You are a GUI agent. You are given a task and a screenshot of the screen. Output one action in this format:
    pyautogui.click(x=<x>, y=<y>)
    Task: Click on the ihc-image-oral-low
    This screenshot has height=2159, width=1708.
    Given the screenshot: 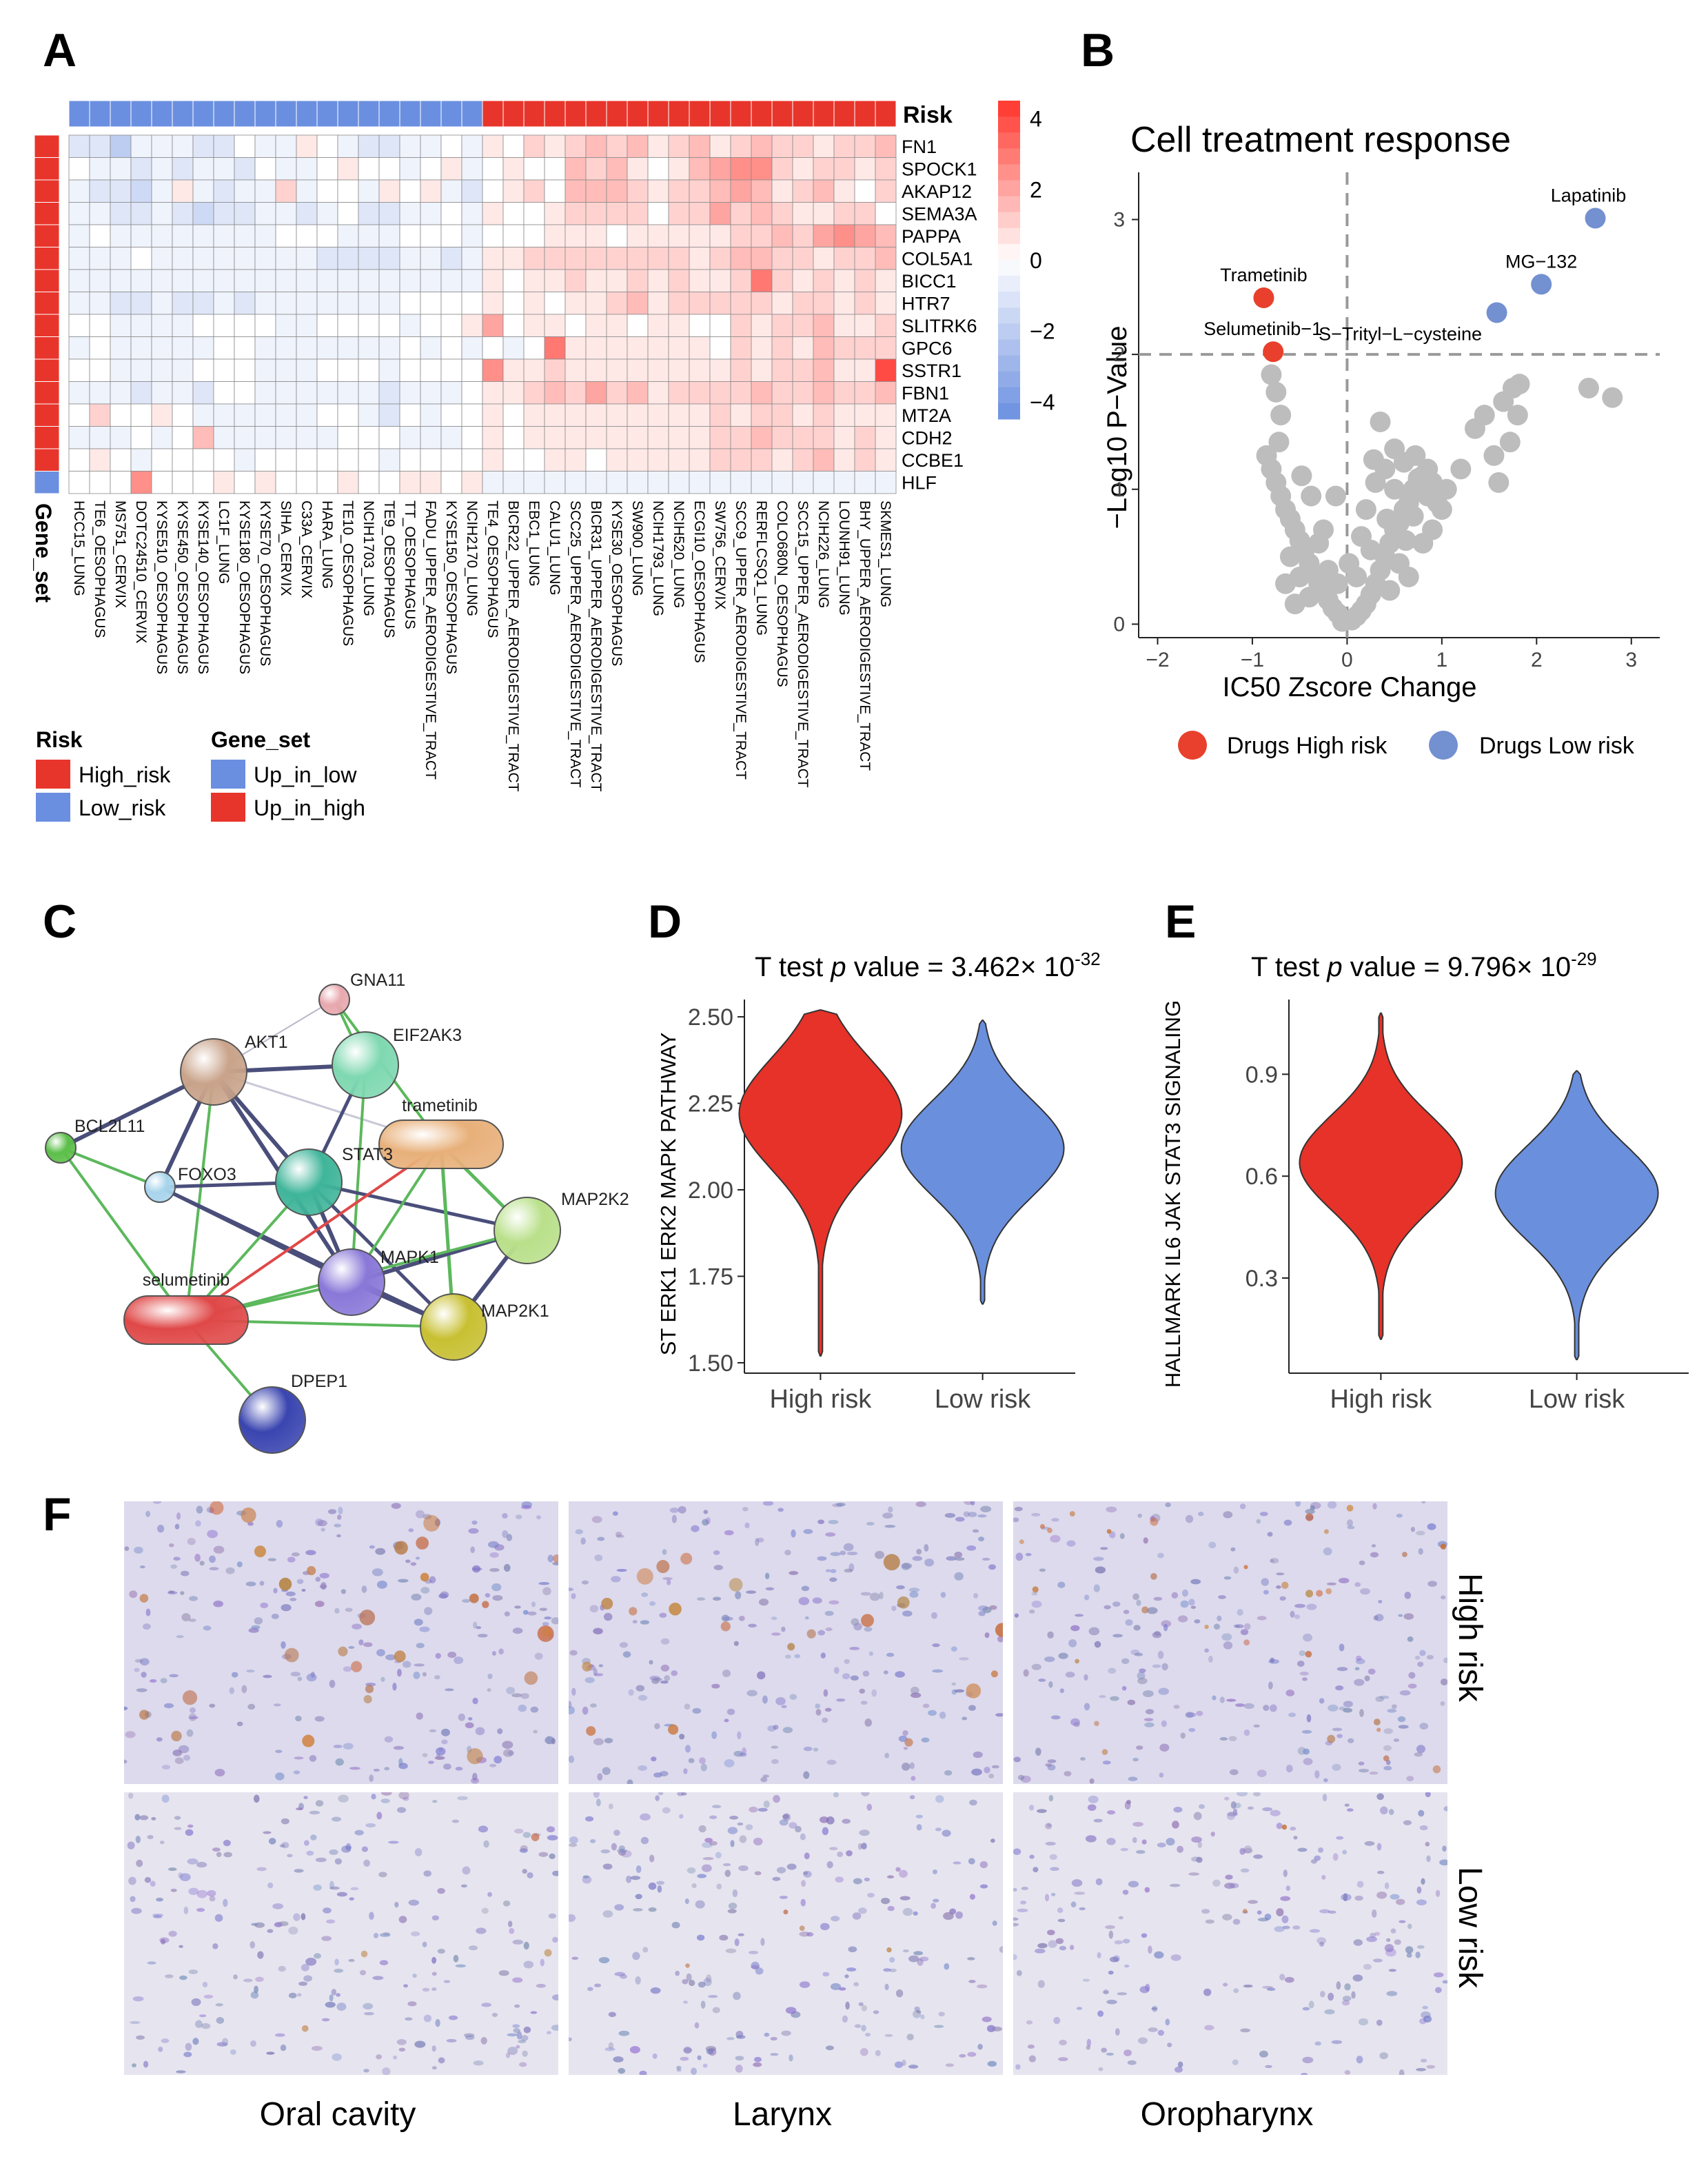 What is the action you would take?
    pyautogui.click(x=341, y=1934)
    